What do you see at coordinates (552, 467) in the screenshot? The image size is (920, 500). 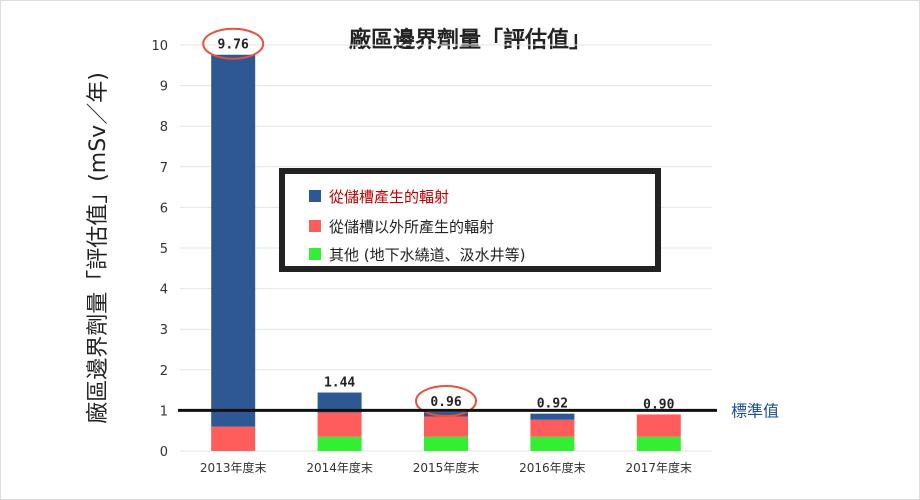 I see `x-tick-label: 2016年度末` at bounding box center [552, 467].